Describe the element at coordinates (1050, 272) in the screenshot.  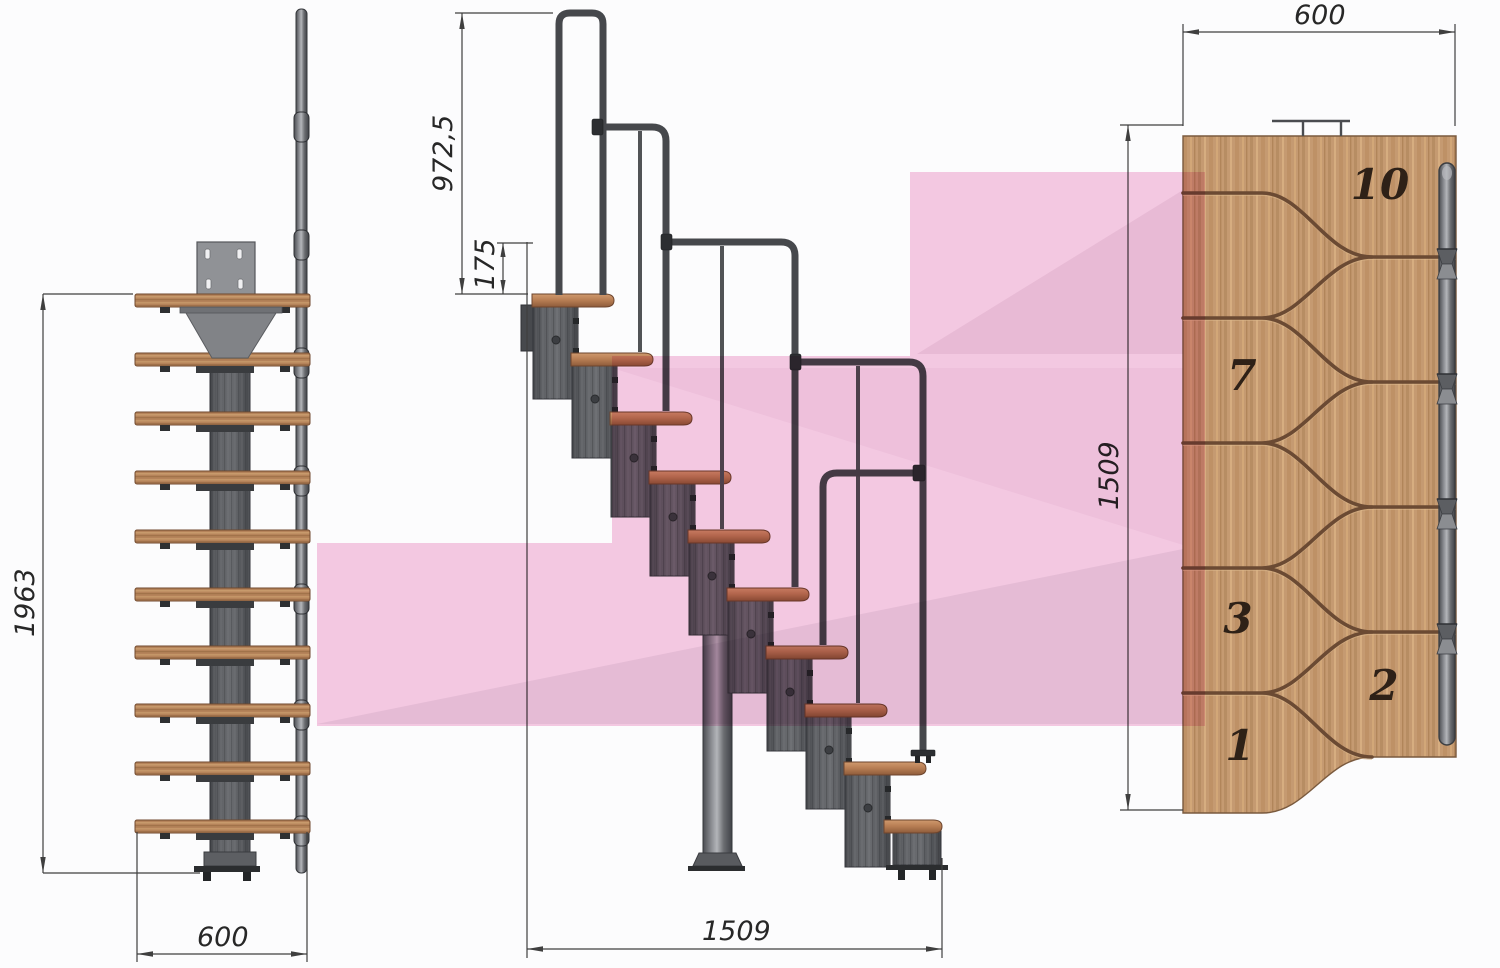
I see `projection-ray-top` at that location.